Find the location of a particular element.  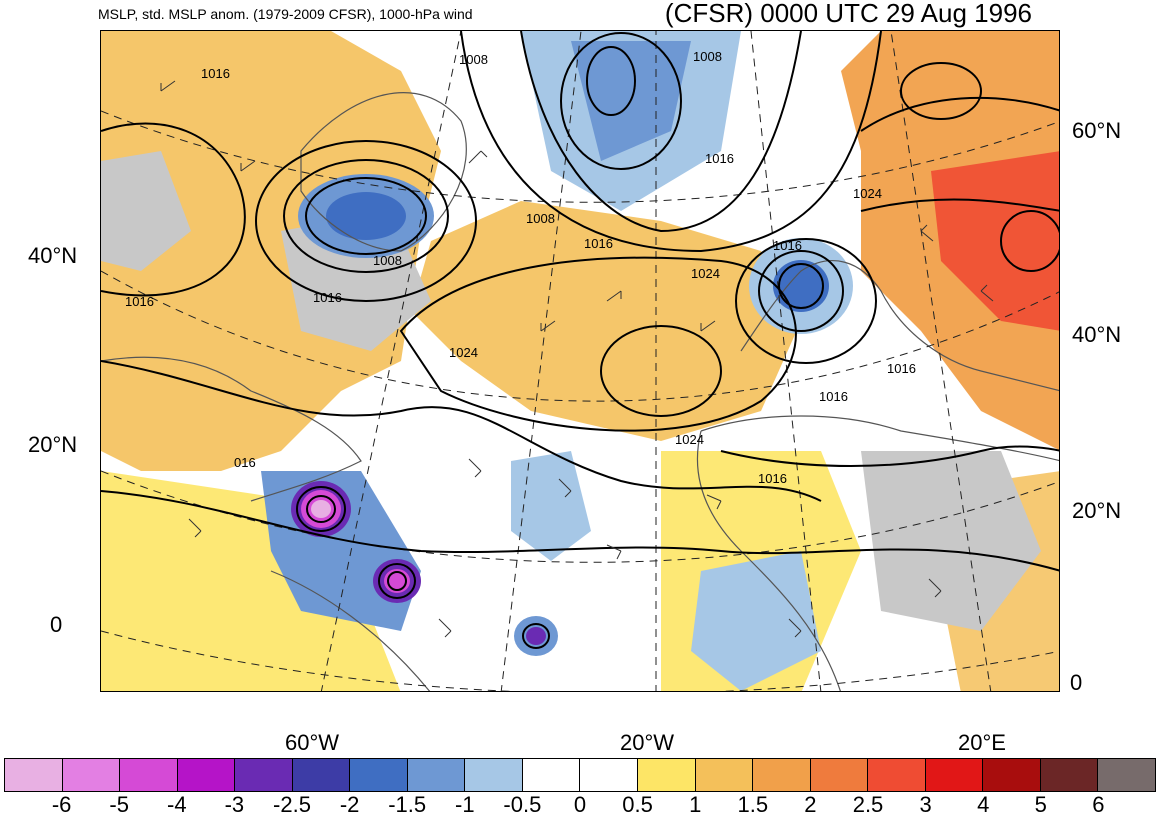

isobar-tropical is located at coordinates (580, 531).